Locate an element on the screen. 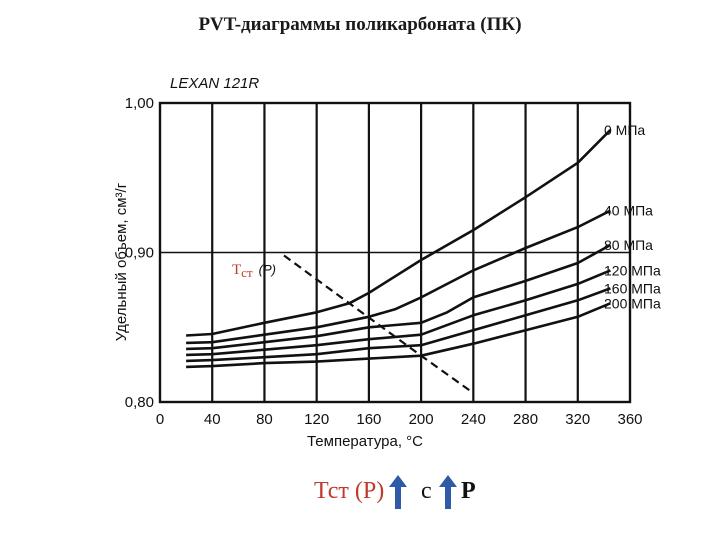 The width and height of the screenshot is (720, 540). x-axis-label: Температура, °С is located at coordinates (365, 441).